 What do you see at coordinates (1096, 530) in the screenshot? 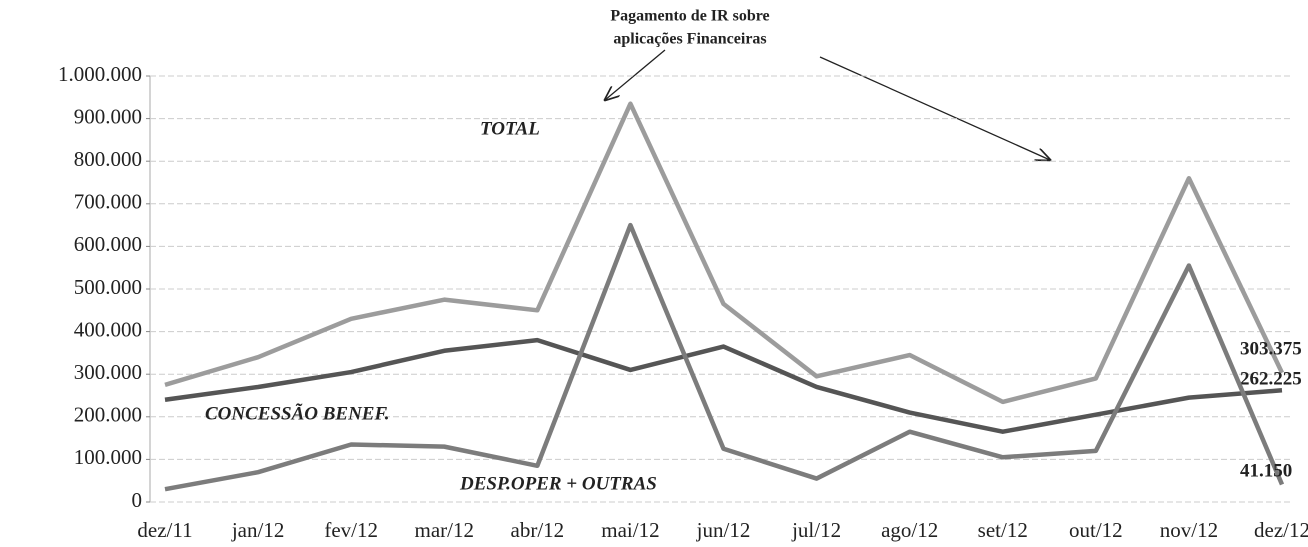
I see `x-tick-label: out/12` at bounding box center [1096, 530].